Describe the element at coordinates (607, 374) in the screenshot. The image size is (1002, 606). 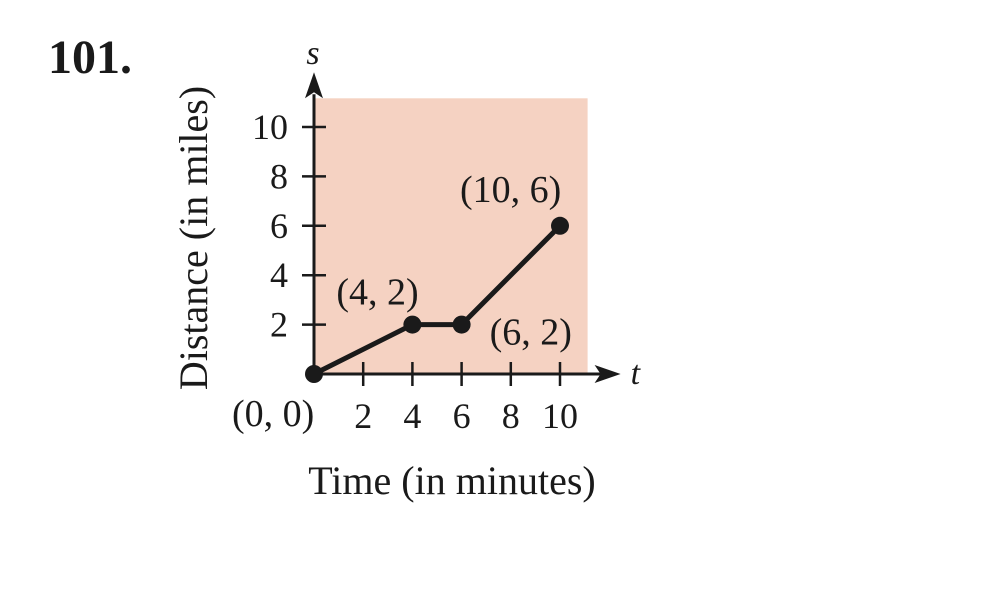
I see `x-axis-arrow` at that location.